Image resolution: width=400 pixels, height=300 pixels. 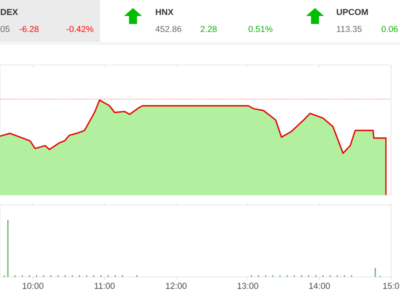 What do you see at coordinates (319, 285) in the screenshot?
I see `x-tick-label: 14:00` at bounding box center [319, 285].